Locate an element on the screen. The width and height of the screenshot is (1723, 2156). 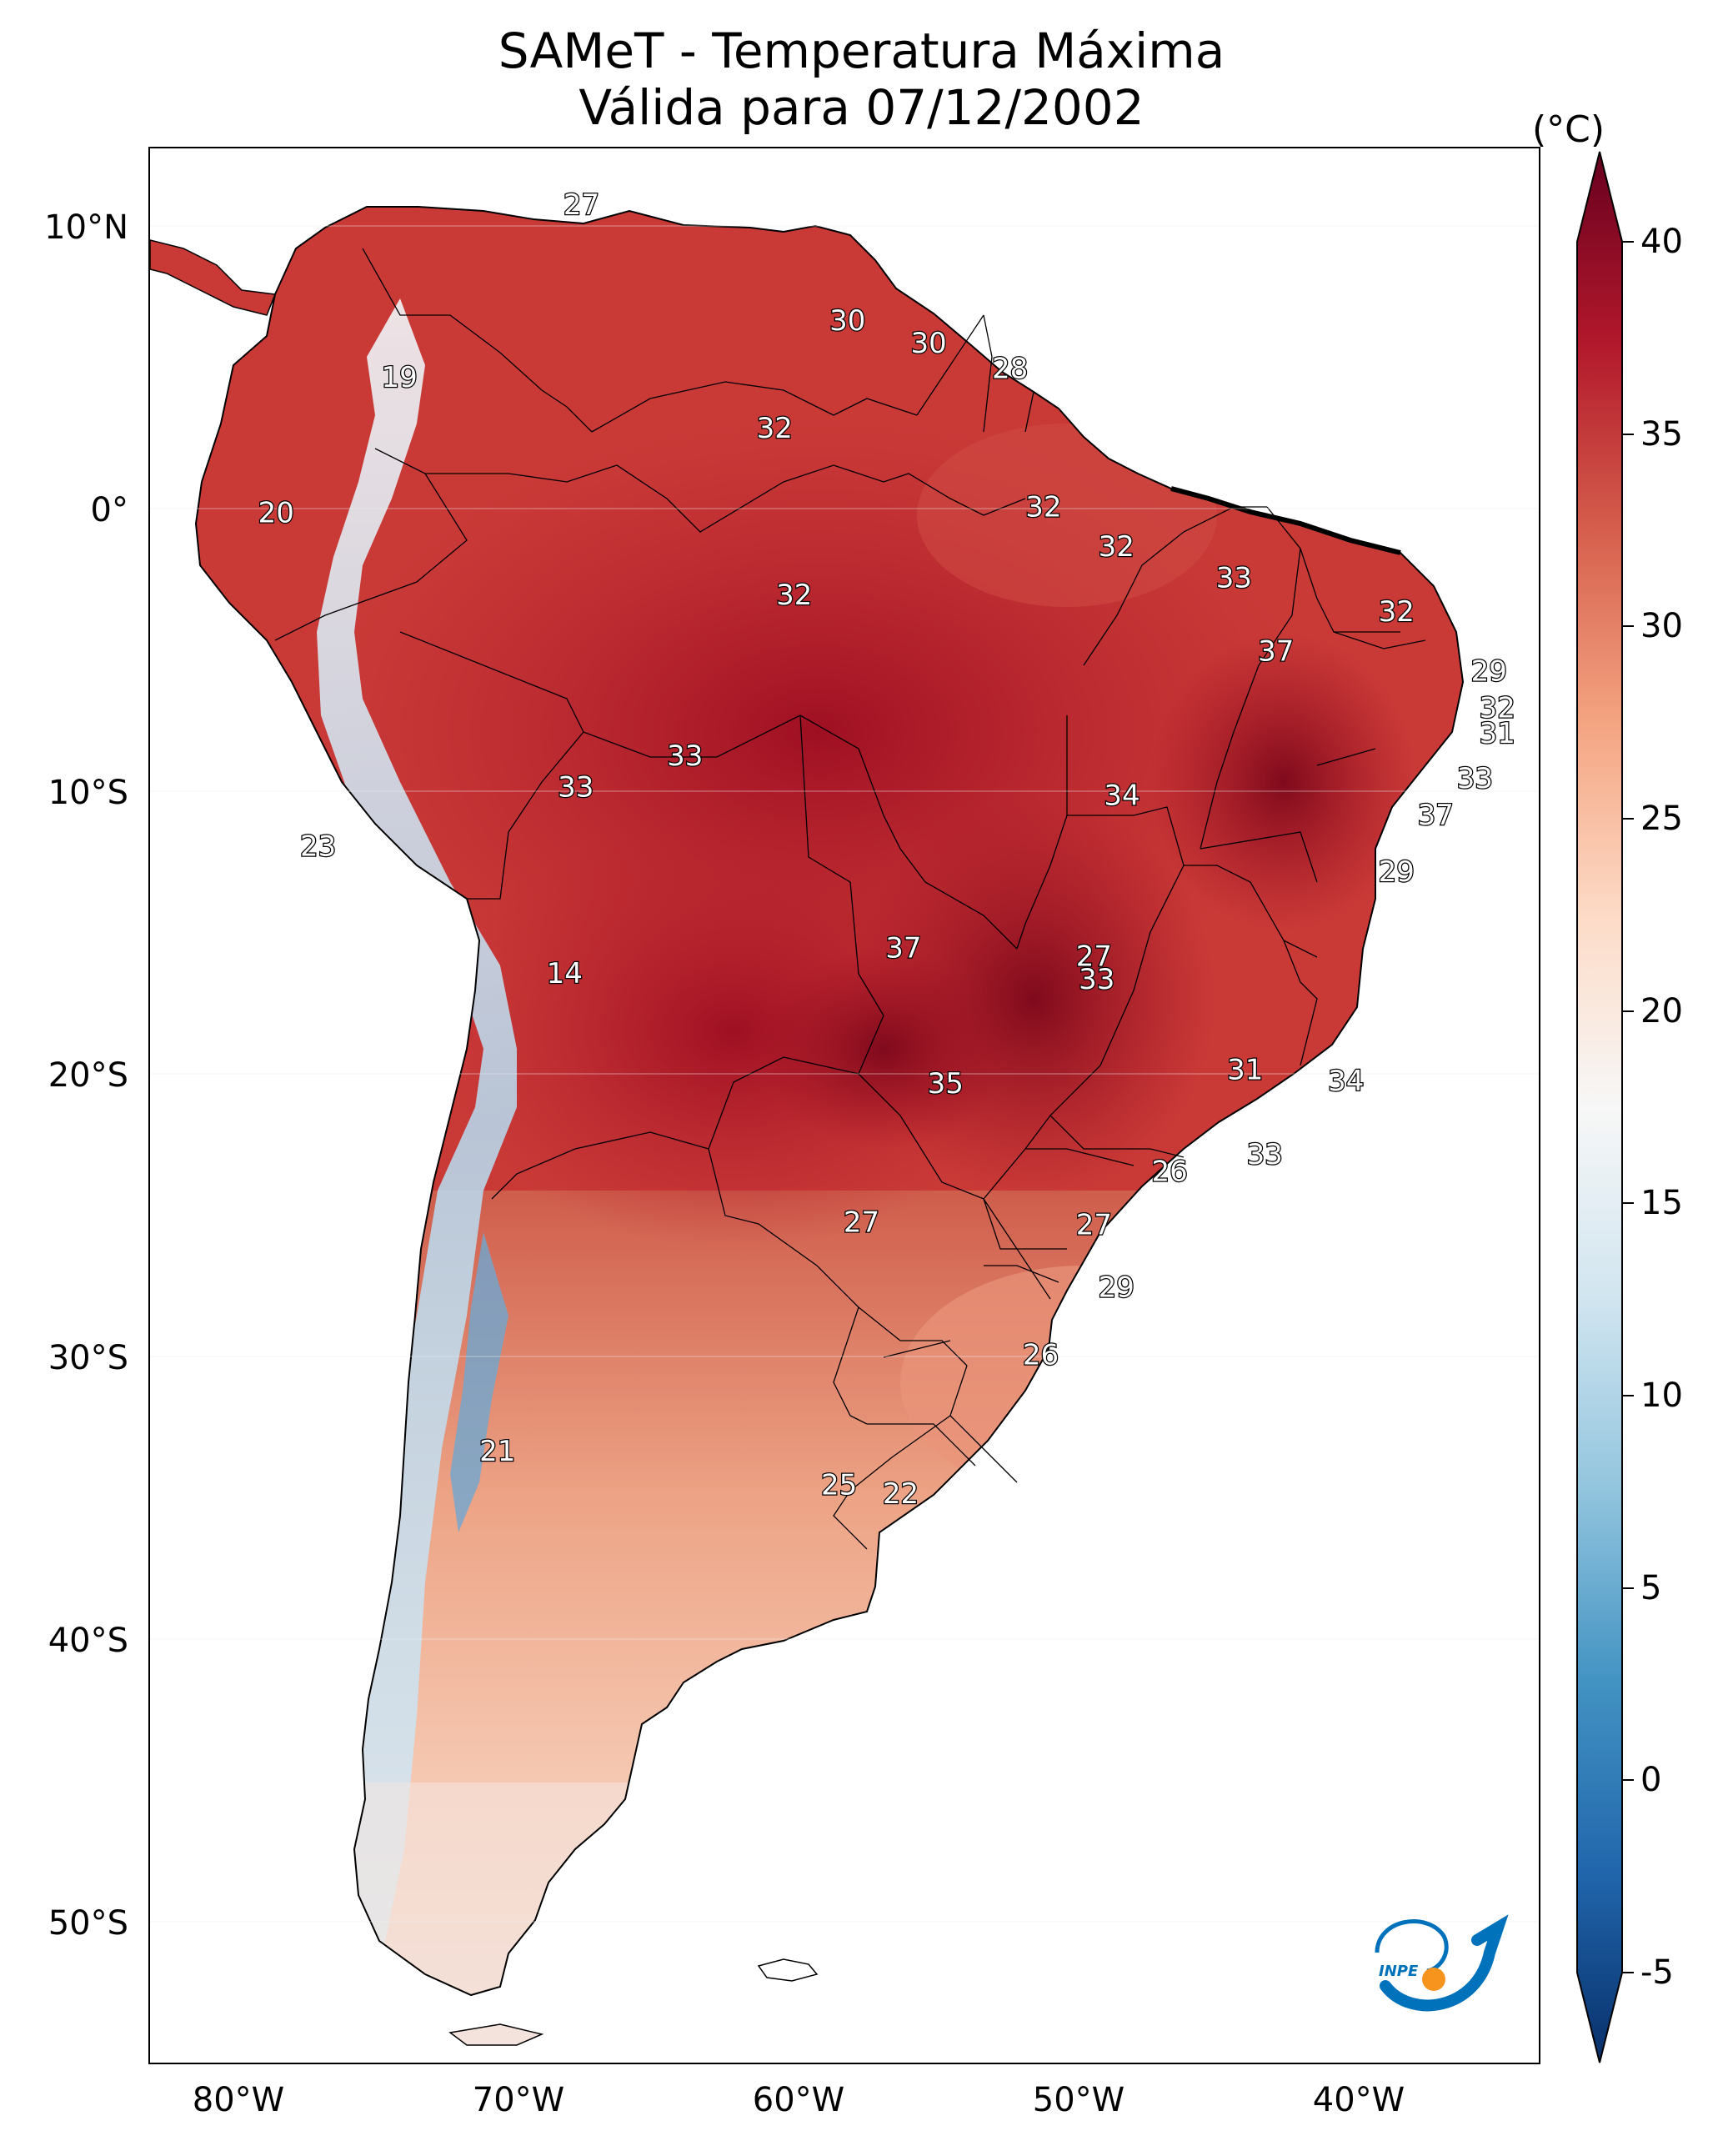
colorbar-tick-label: 0 is located at coordinates (1651, 1780).